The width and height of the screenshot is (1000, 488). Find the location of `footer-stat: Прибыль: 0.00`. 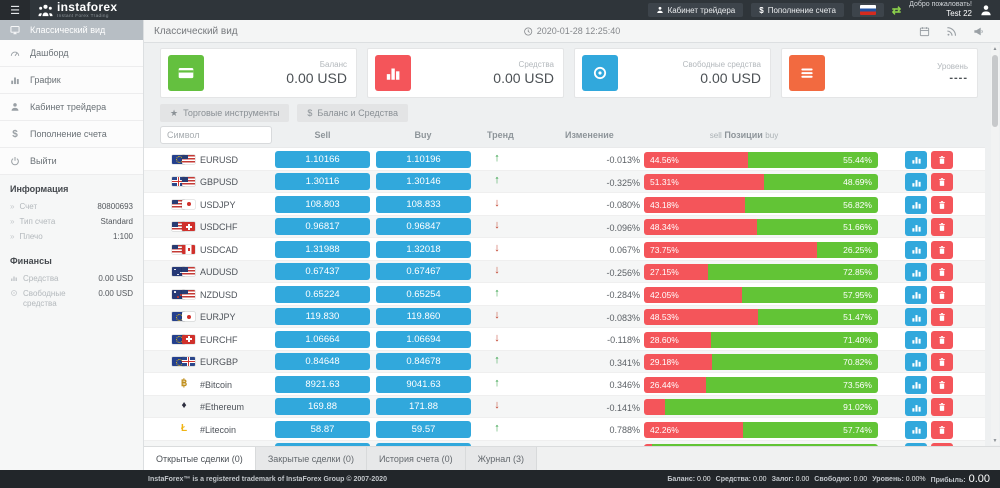

footer-stat: Прибыль: 0.00 is located at coordinates (960, 479).